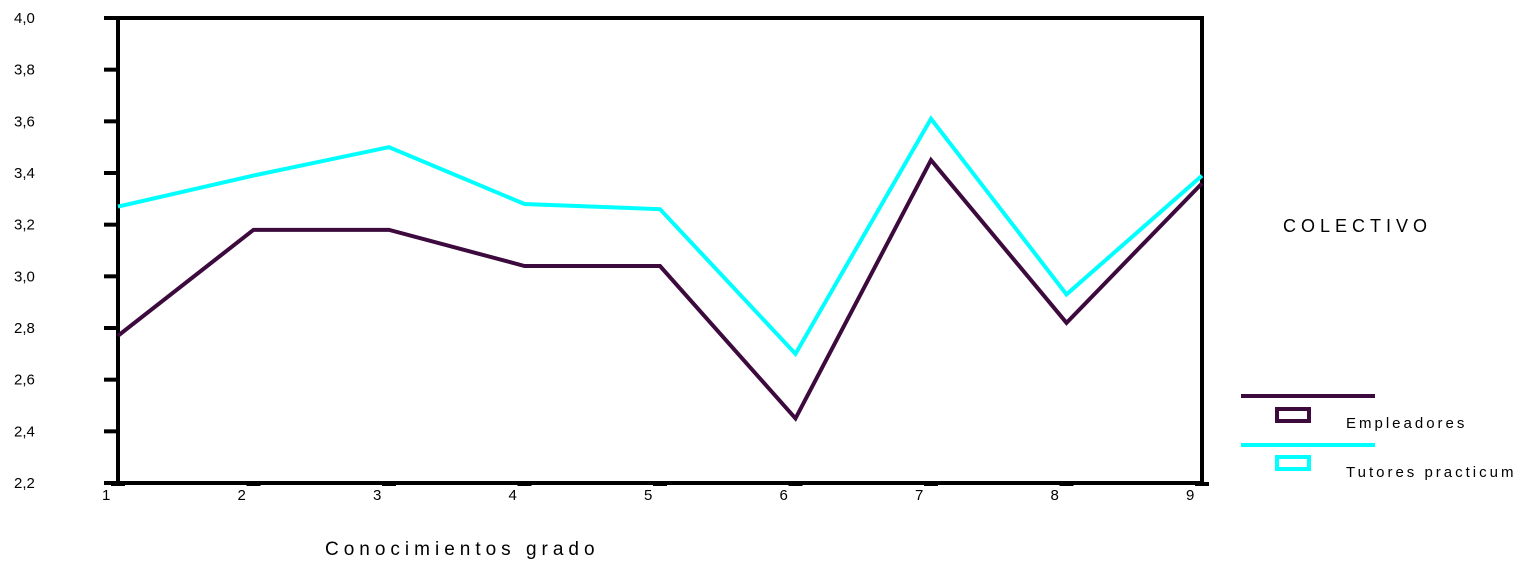  Describe the element at coordinates (24, 380) in the screenshot. I see `y-tick-label: 2,6` at that location.